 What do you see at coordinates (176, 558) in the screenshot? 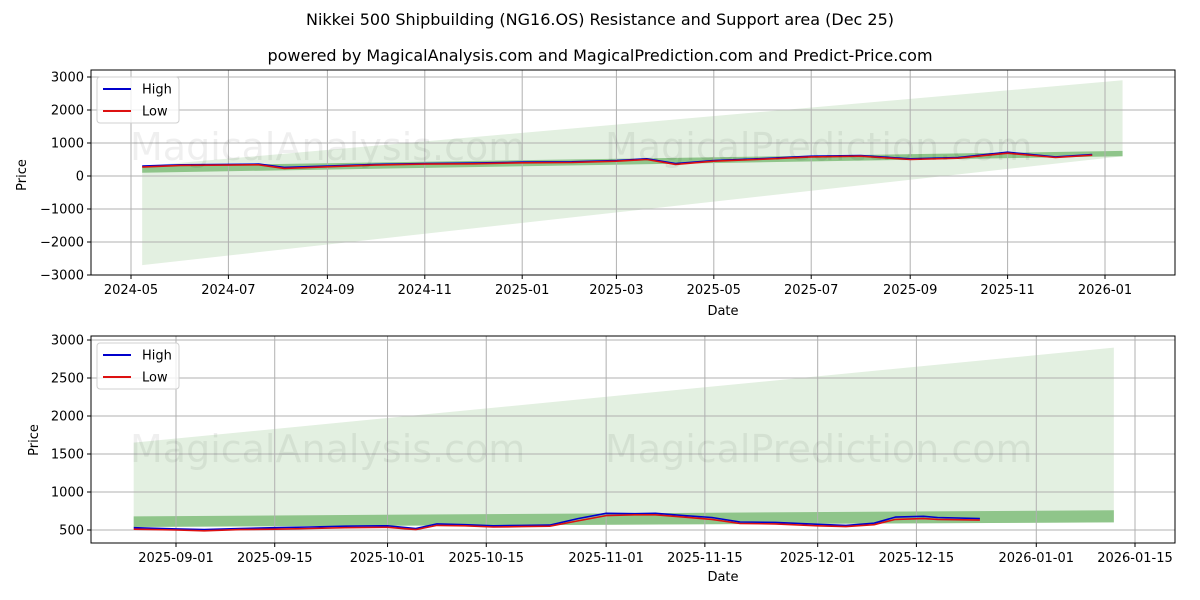
I see `x-tick-label: 2025-09-01` at bounding box center [176, 558].